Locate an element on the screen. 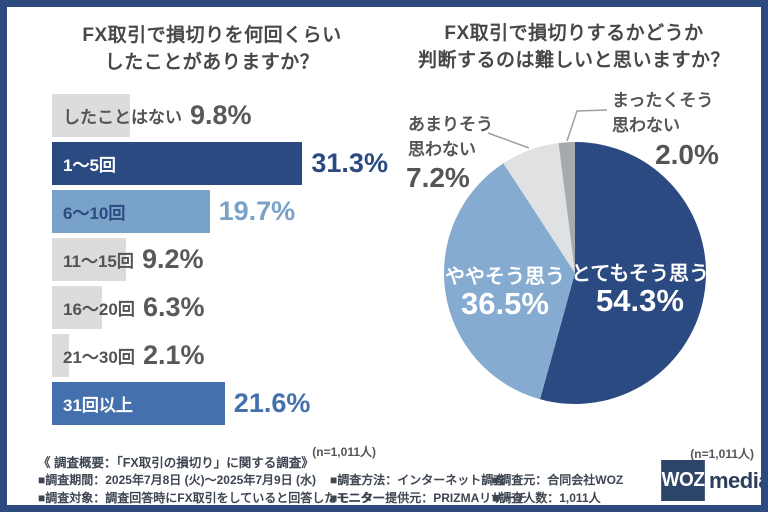 This screenshot has height=512, width=768. bar-chart-title-line1: FX取引で損切りを何回くらい is located at coordinates (212, 35).